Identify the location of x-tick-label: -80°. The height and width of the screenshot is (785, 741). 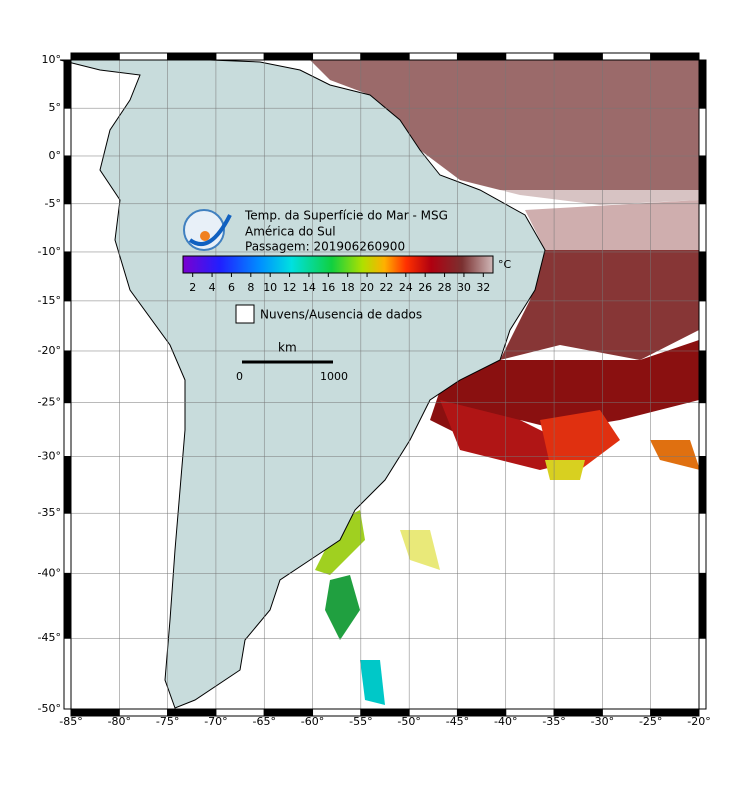
(119, 721).